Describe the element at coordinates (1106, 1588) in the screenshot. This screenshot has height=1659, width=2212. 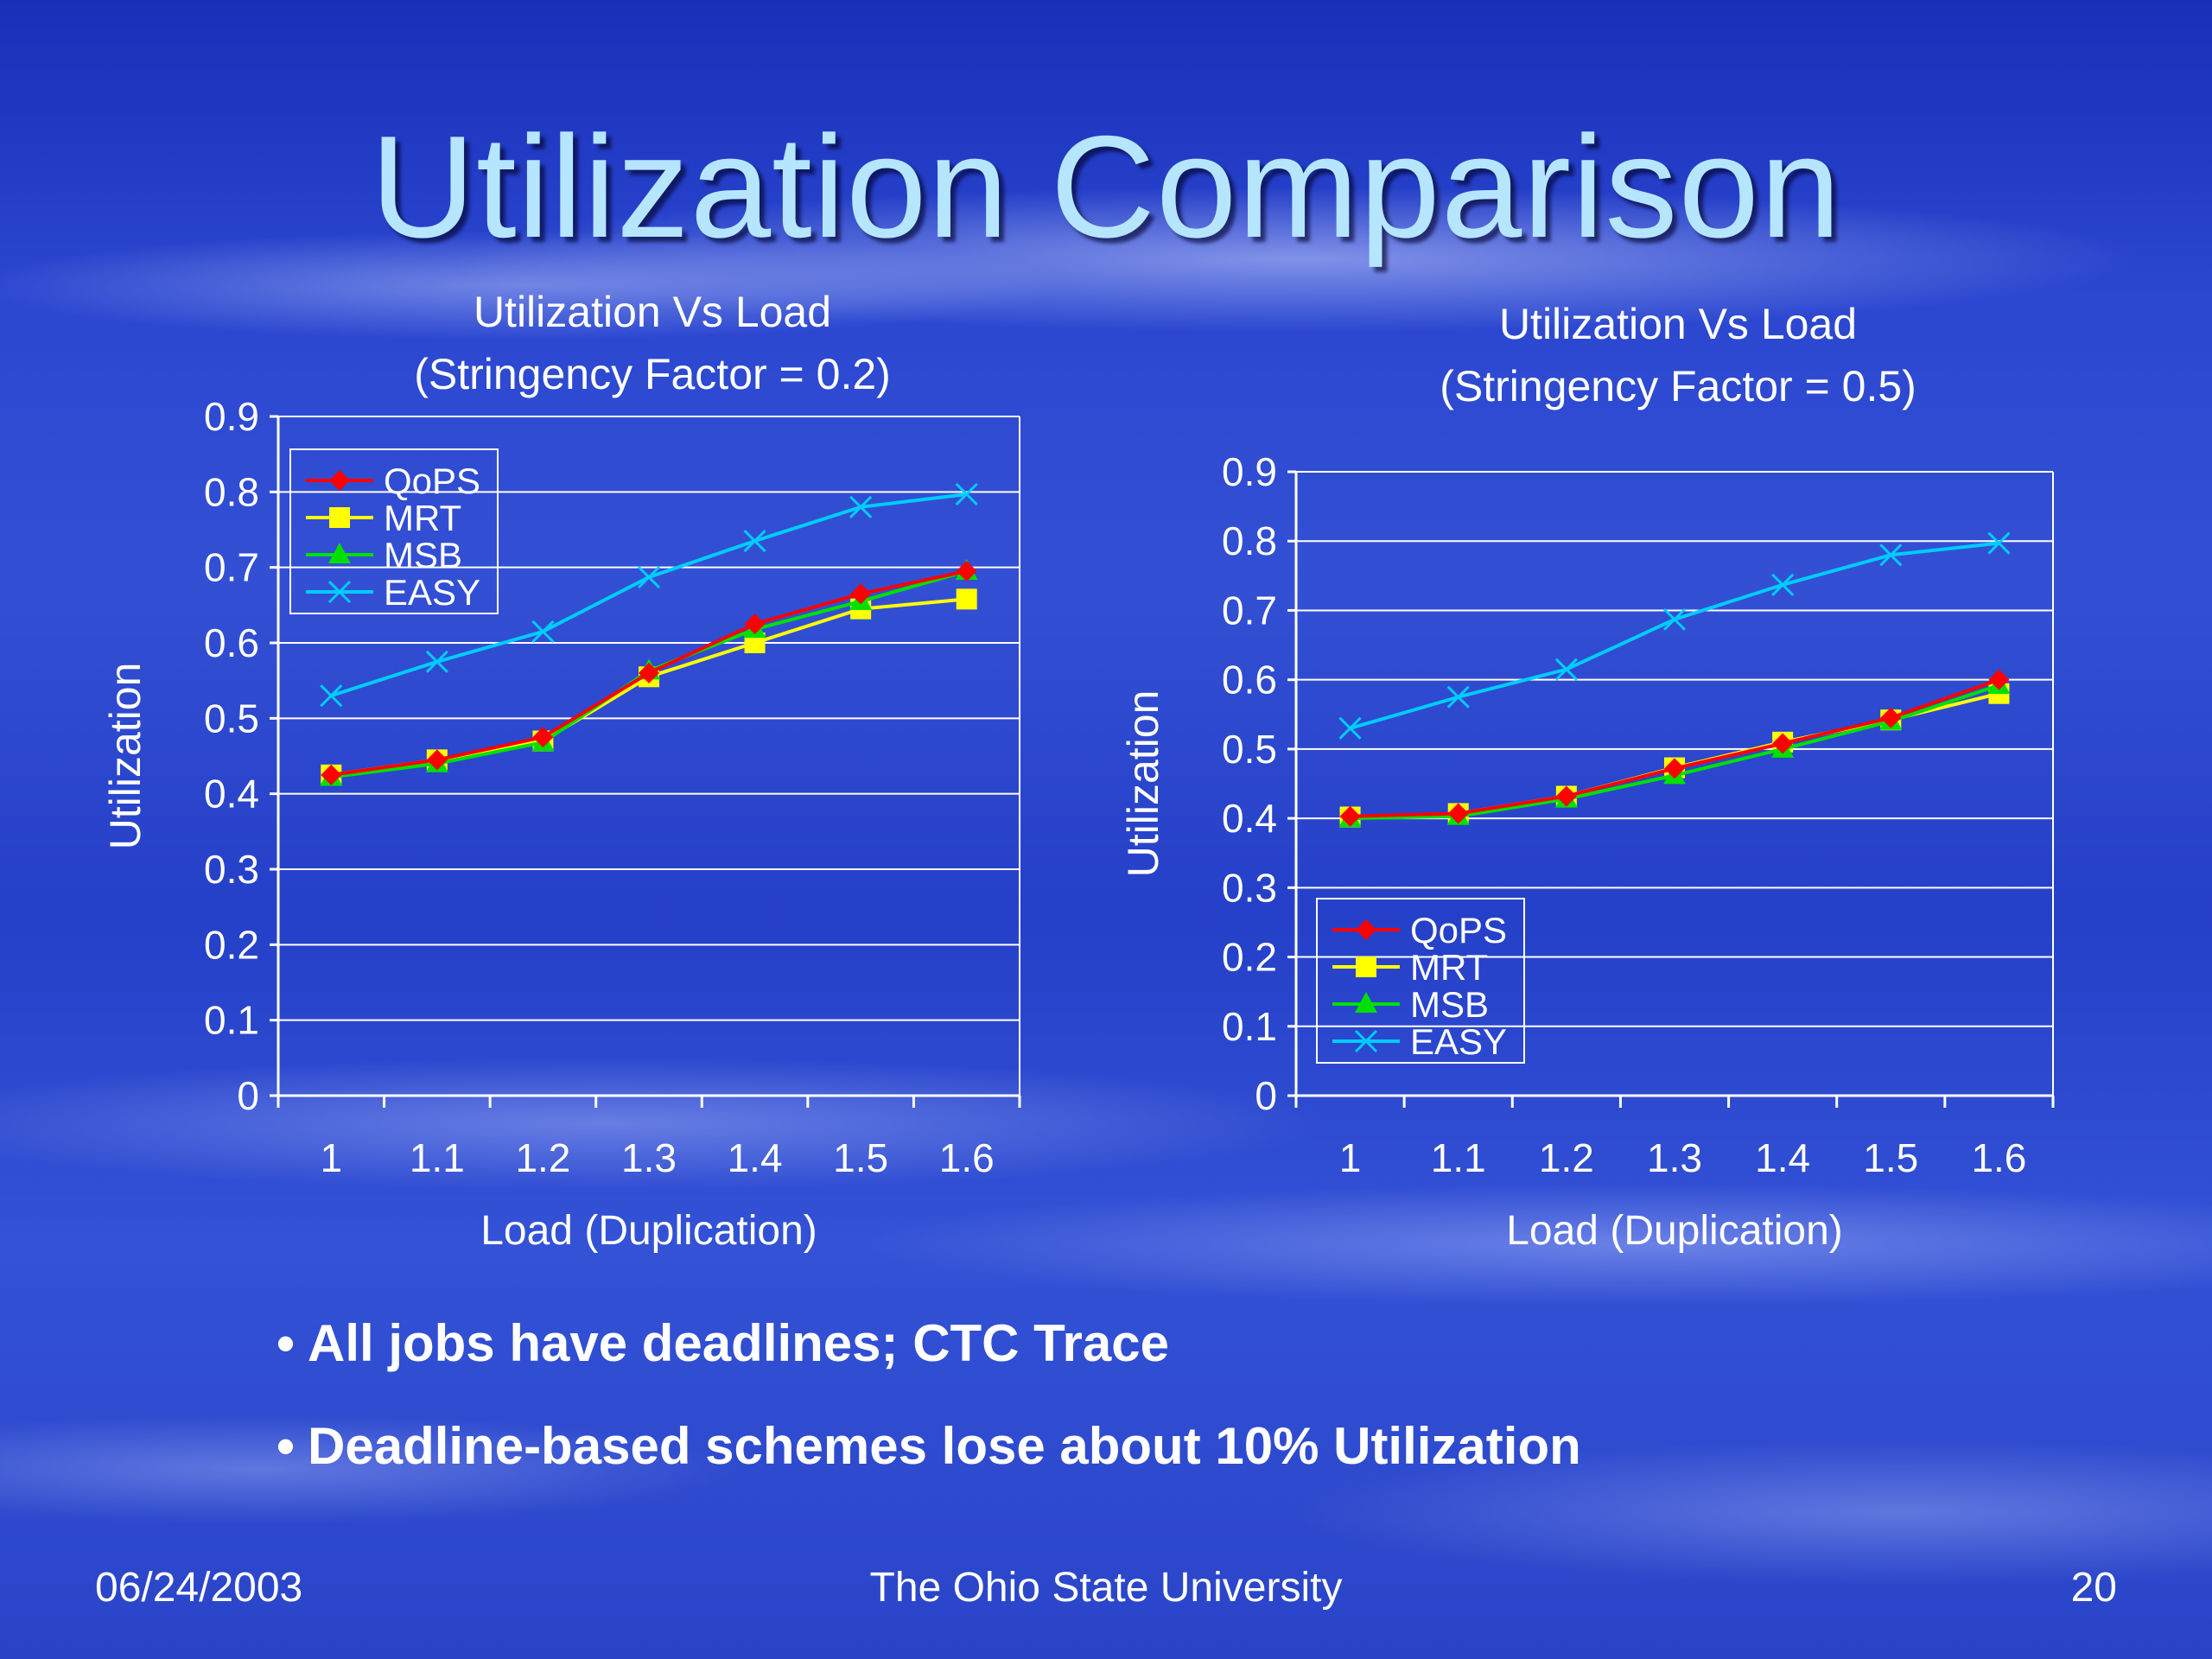
I see `footer-university: The Ohio State University` at that location.